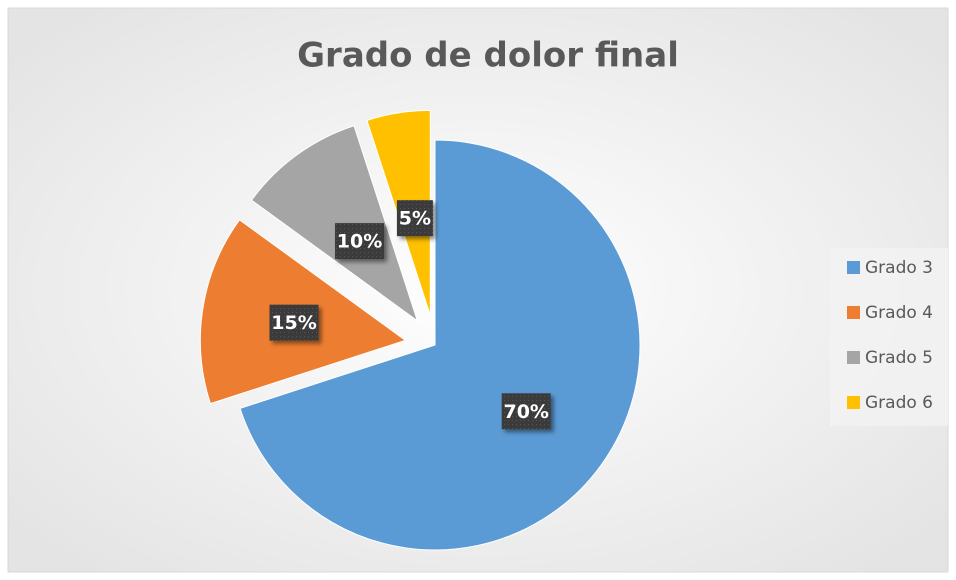 The width and height of the screenshot is (956, 580). What do you see at coordinates (899, 358) in the screenshot?
I see `legend-label: Grado 5` at bounding box center [899, 358].